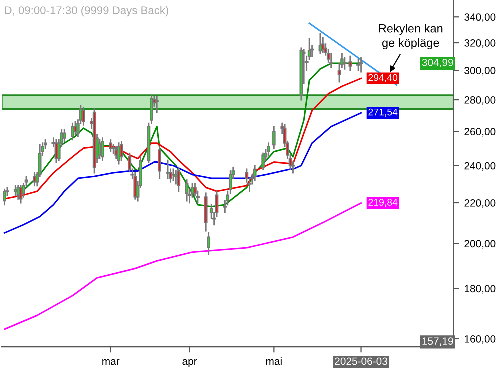  Describe the element at coordinates (480, 166) in the screenshot. I see `y-tick-label: 240,00` at that location.